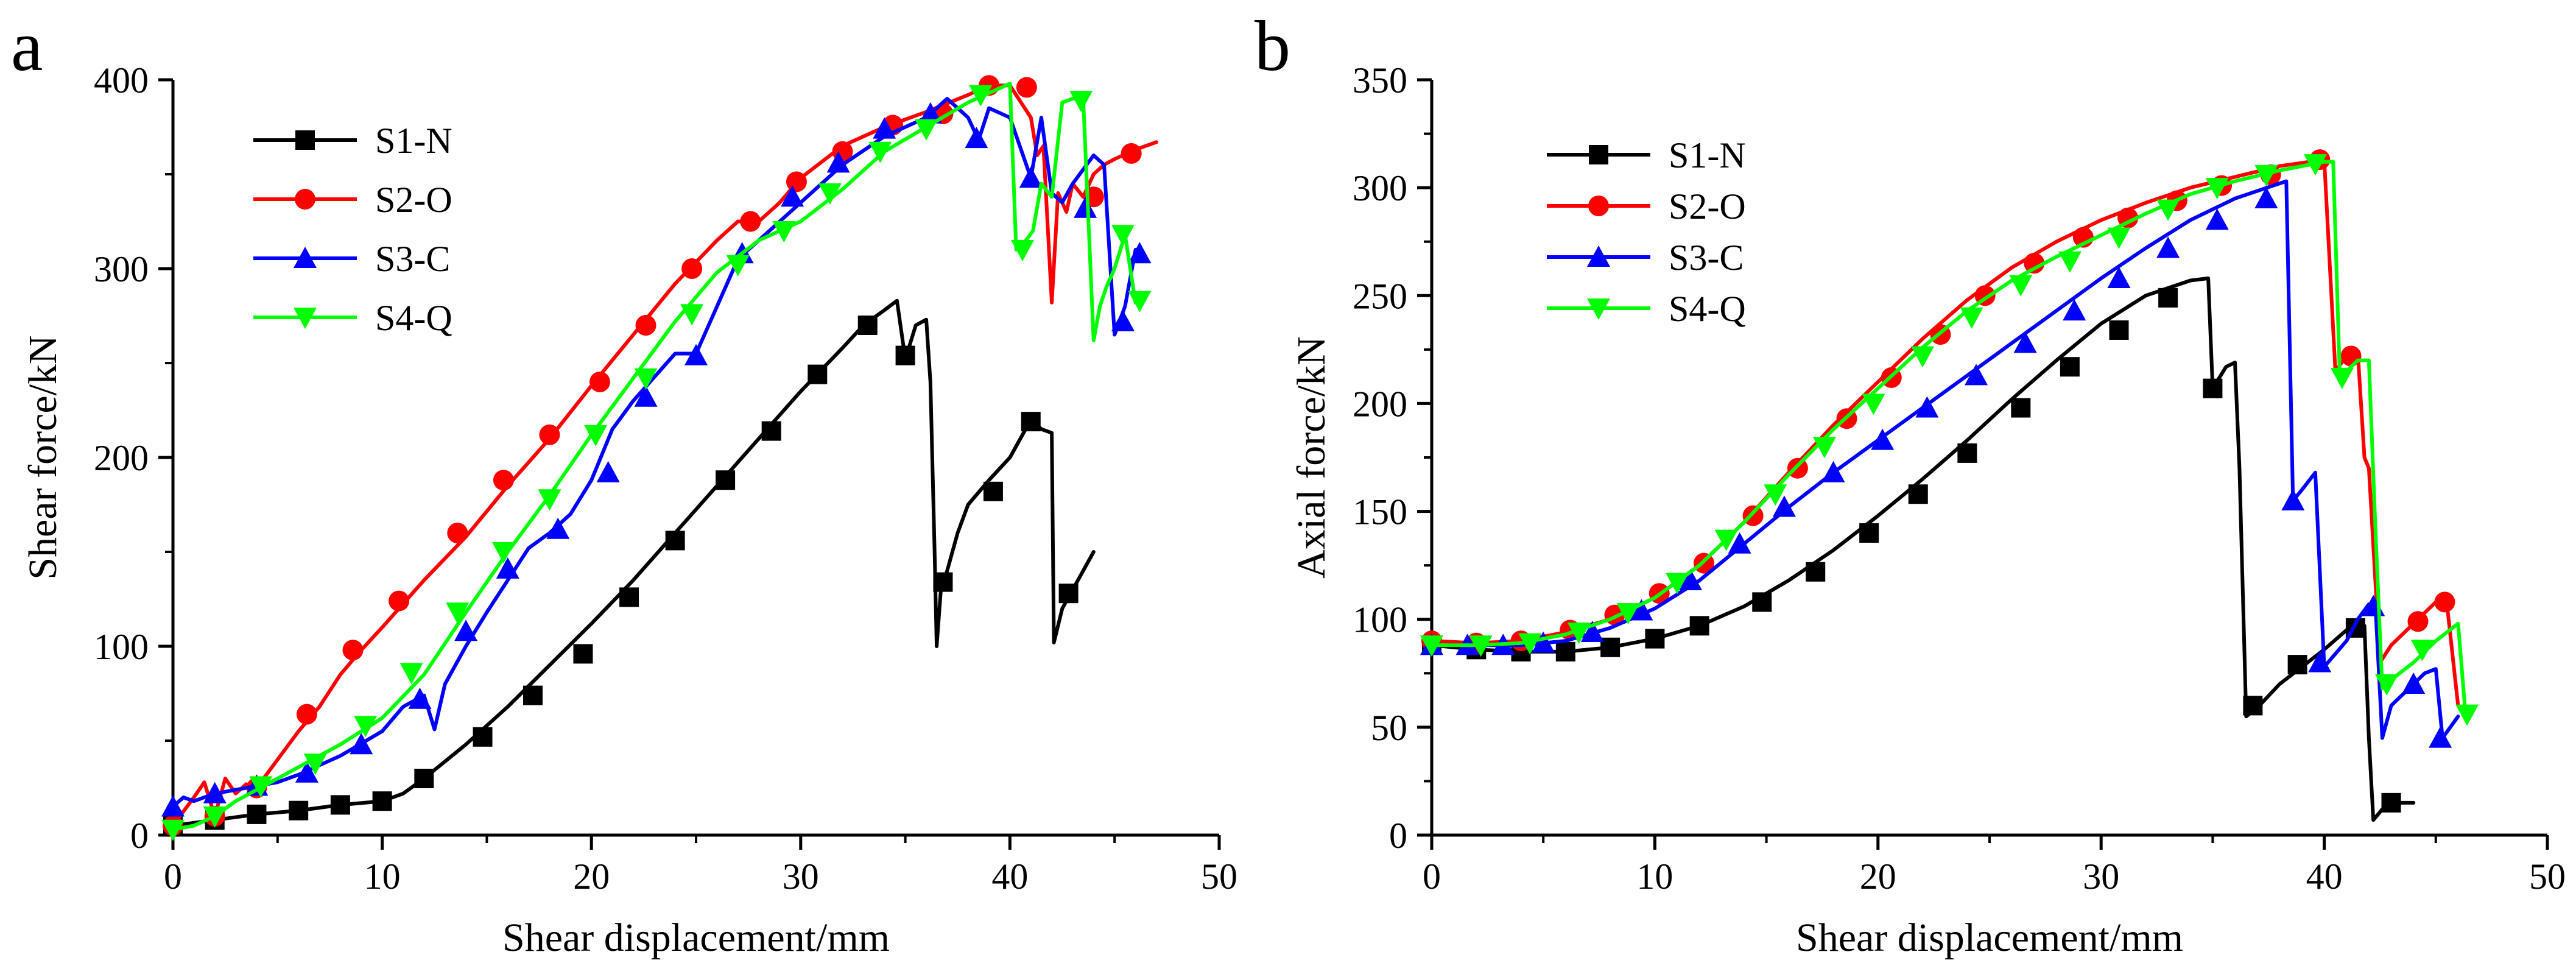  Describe the element at coordinates (591, 877) in the screenshot. I see `x-tick-label: 20` at that location.